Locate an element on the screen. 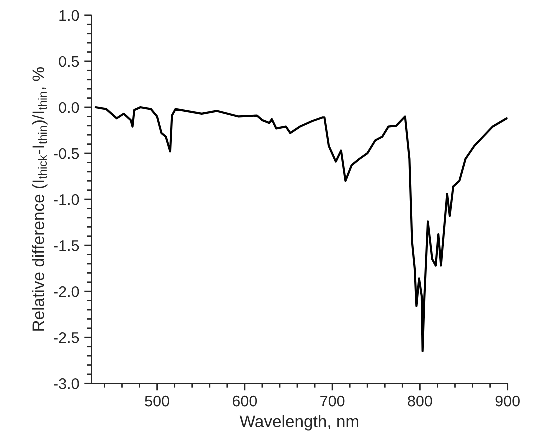  y-tick-label: -1.0 is located at coordinates (67, 200).